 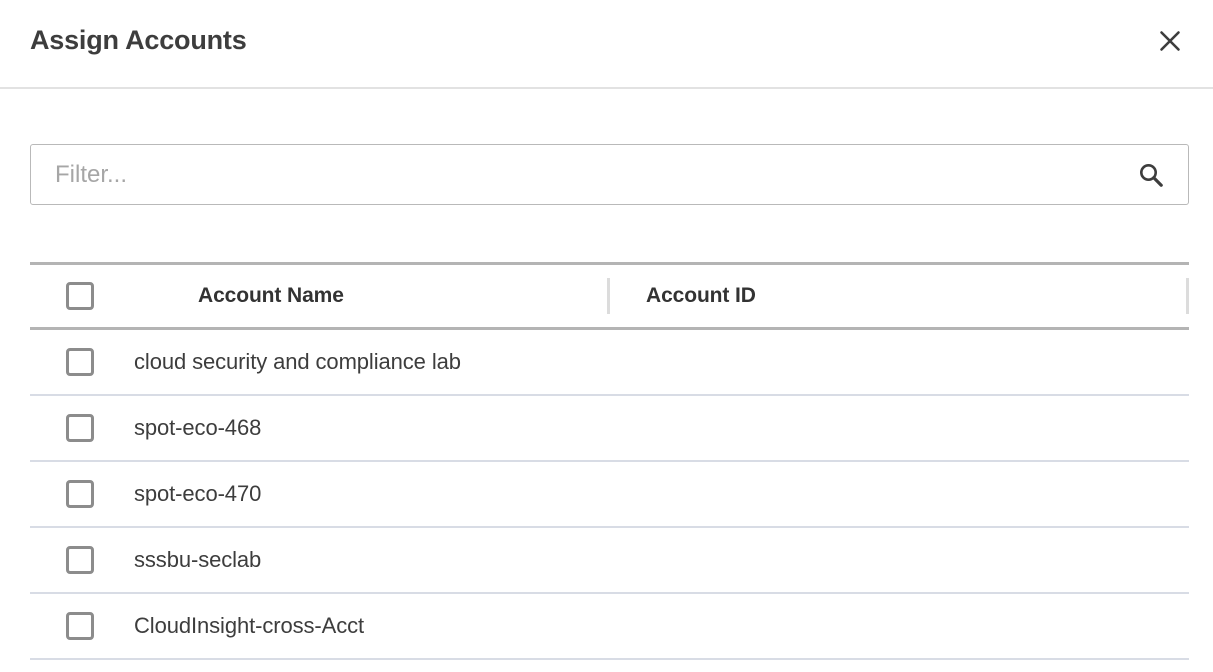 What do you see at coordinates (609, 561) in the screenshot?
I see `table-row: sssbu-seclab` at bounding box center [609, 561].